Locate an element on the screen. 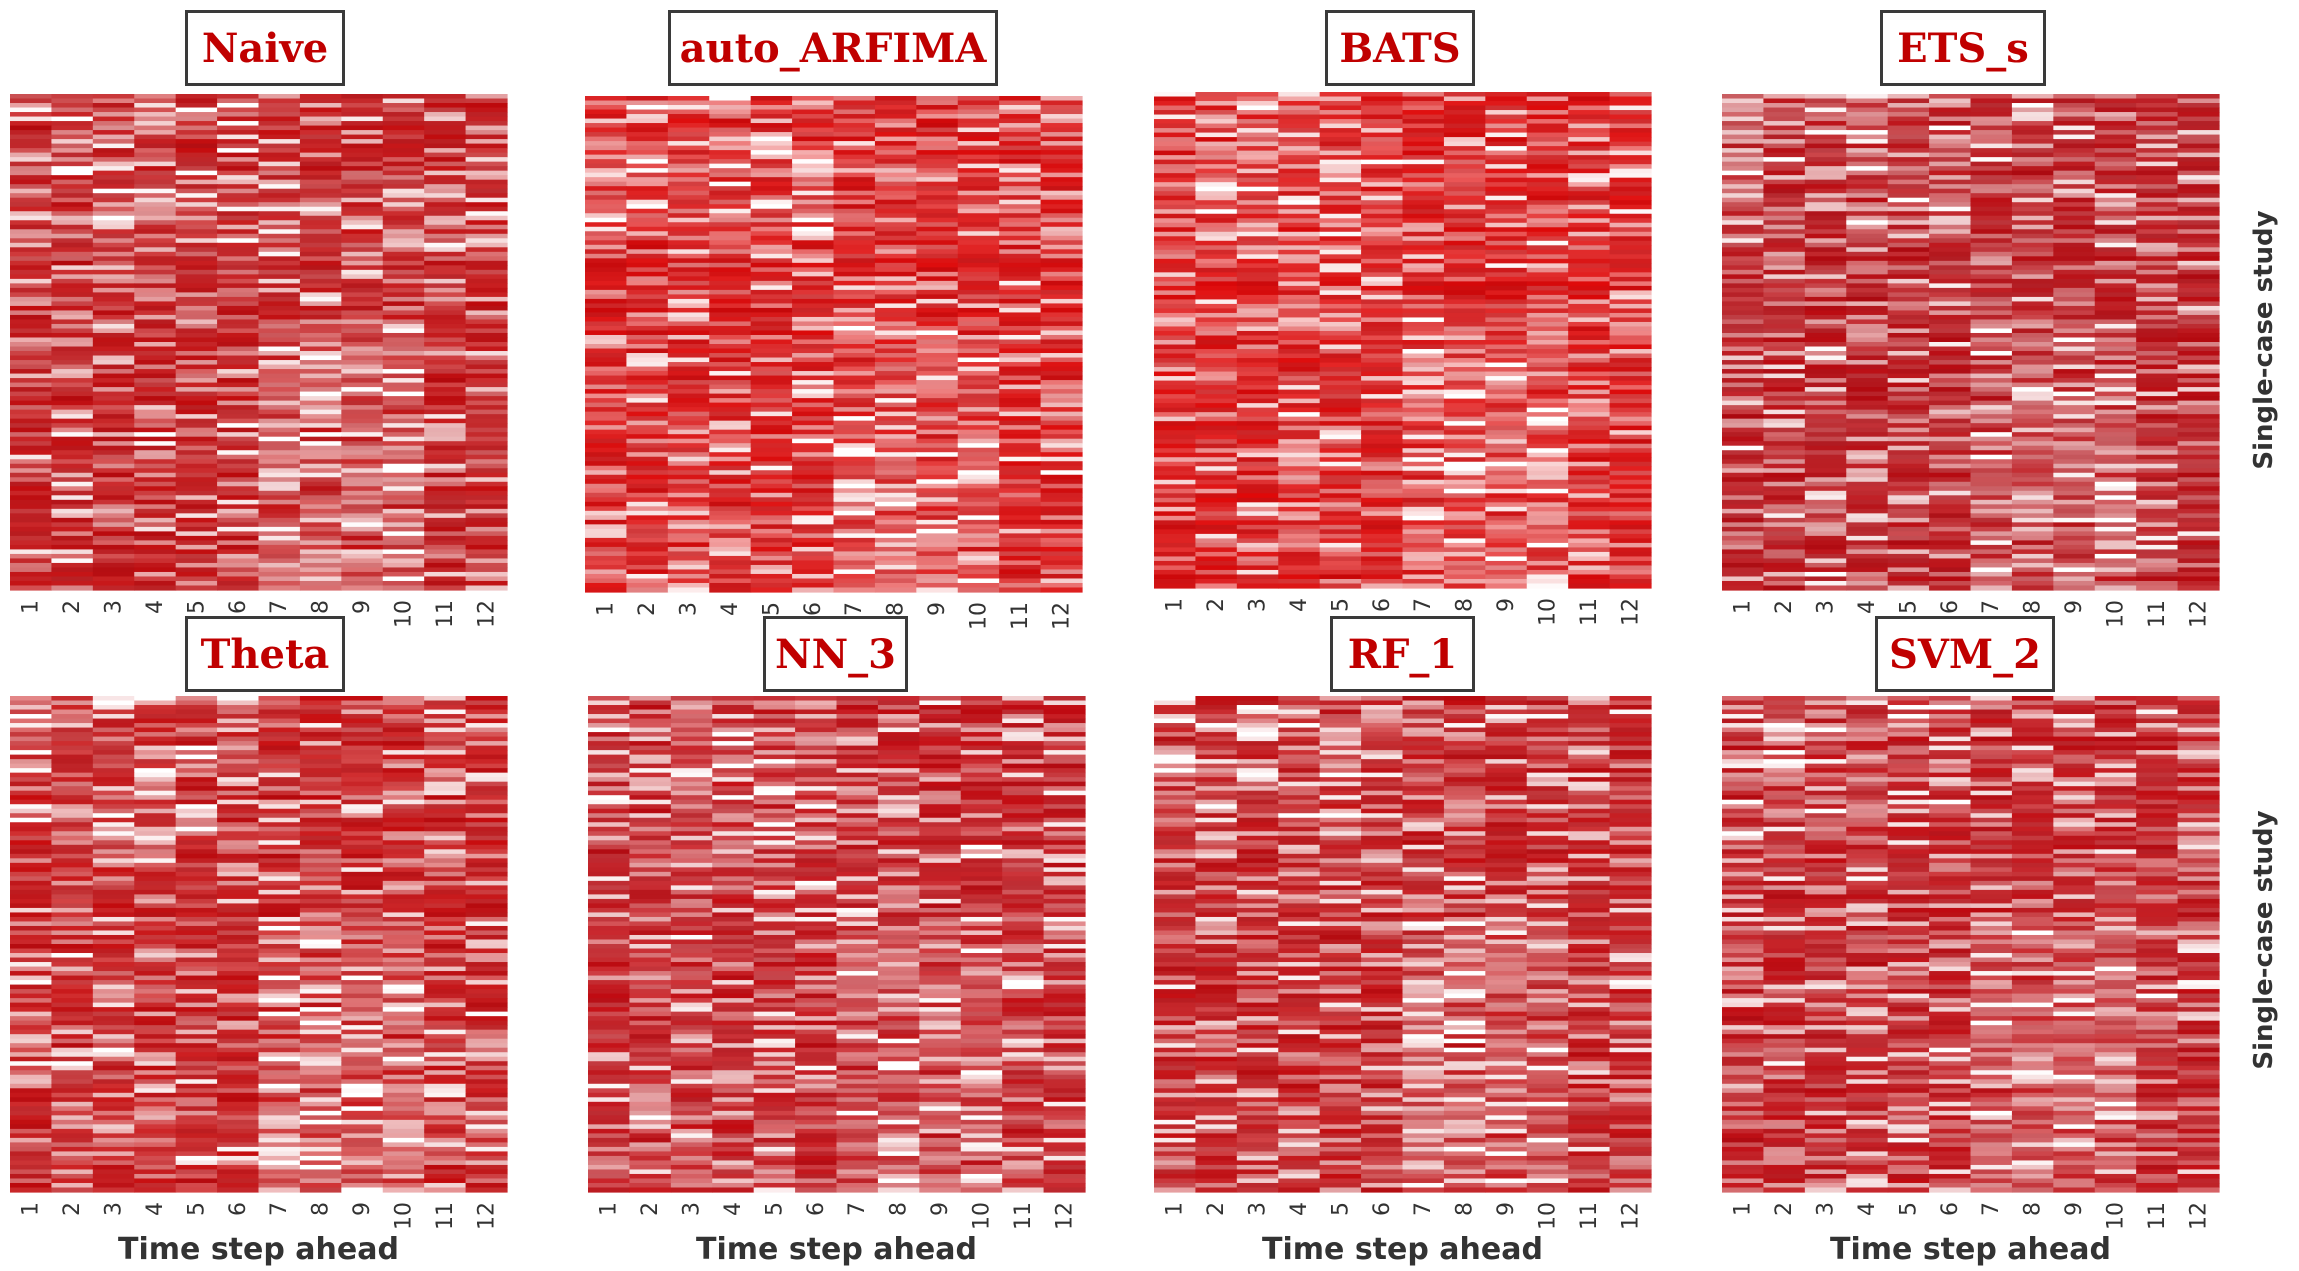 This screenshot has width=2299, height=1271. x-tick-label: 1 is located at coordinates (1175, 605).